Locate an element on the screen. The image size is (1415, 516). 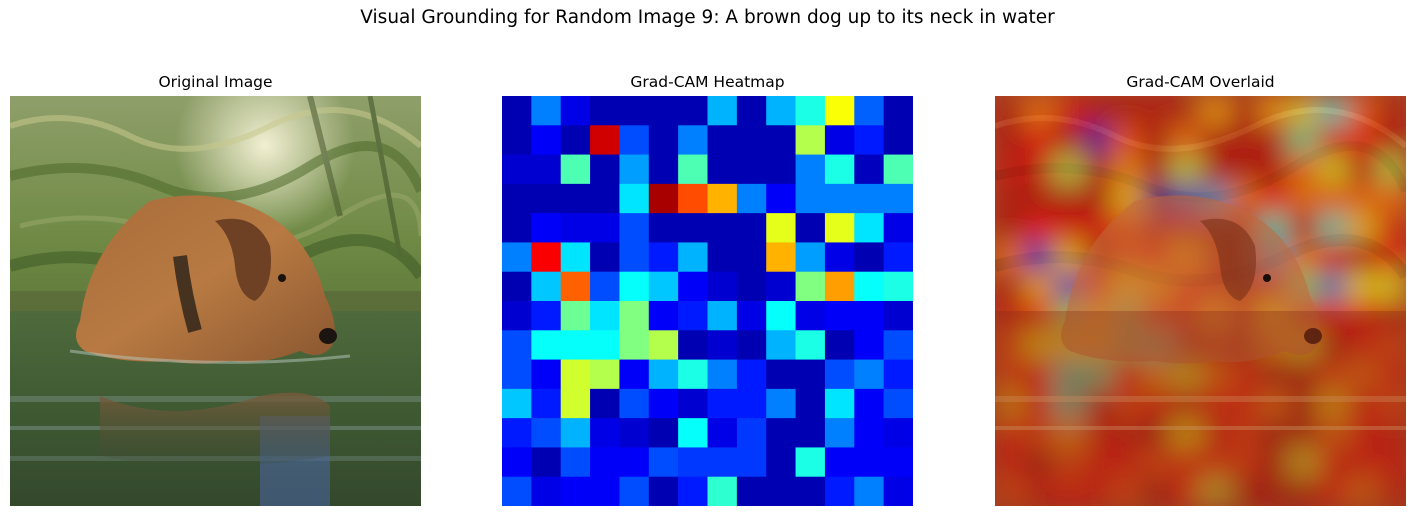
overlay-cell-r12-c7 is located at coordinates (1215, 462).